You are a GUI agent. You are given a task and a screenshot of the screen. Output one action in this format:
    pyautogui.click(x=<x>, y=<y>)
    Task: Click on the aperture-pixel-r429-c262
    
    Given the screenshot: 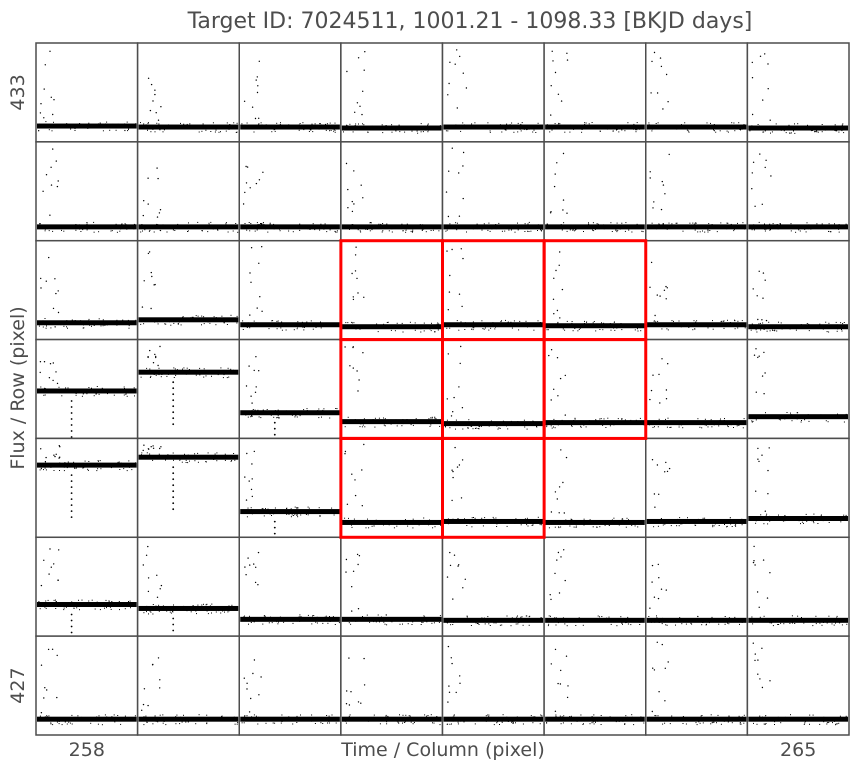 What is the action you would take?
    pyautogui.click(x=493, y=487)
    